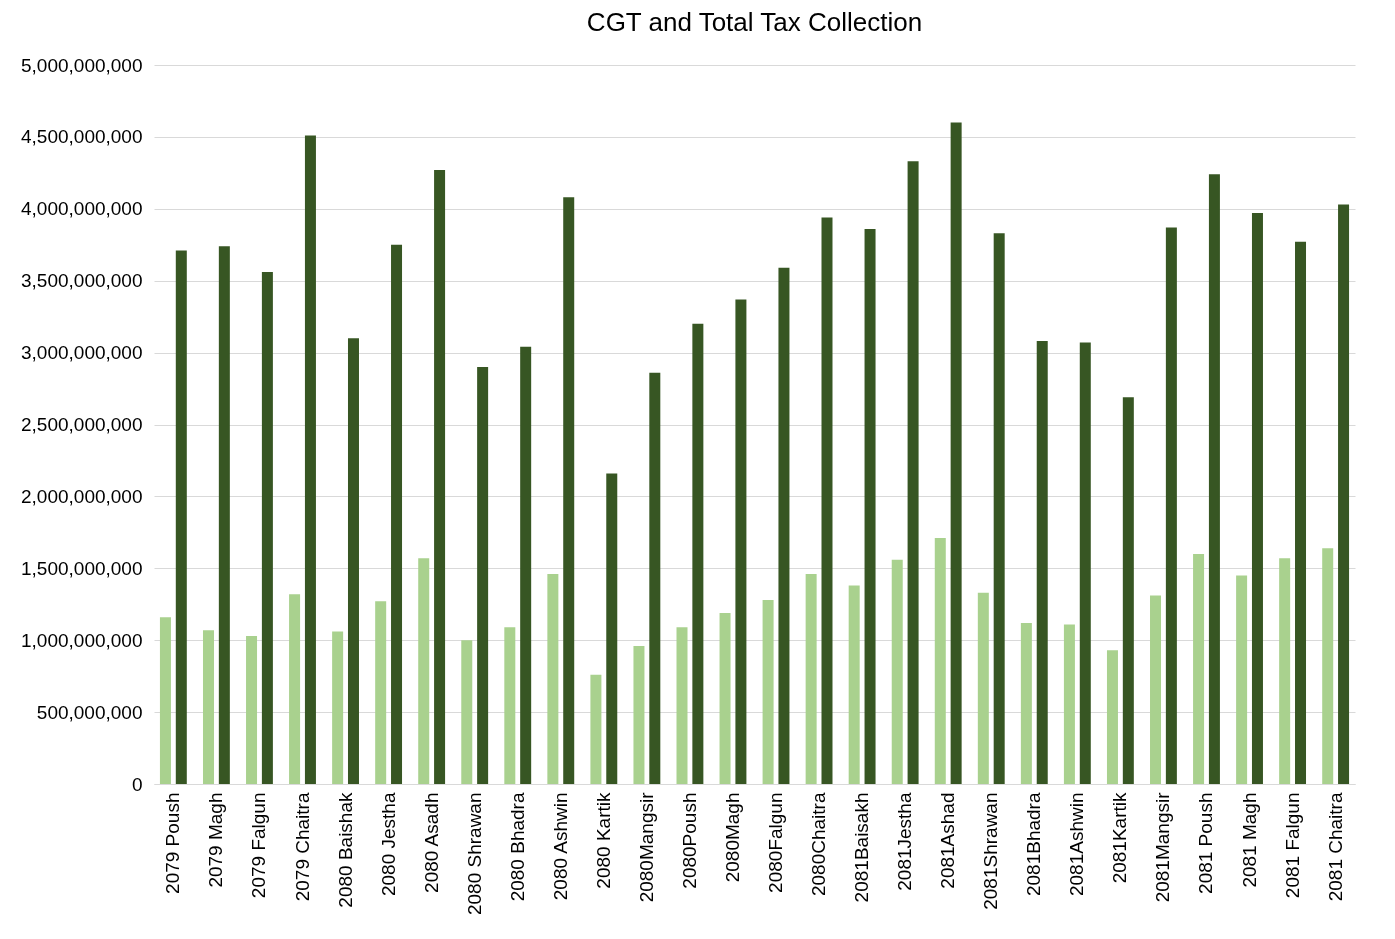 This screenshot has height=939, width=1395. Describe the element at coordinates (137, 784) in the screenshot. I see `y-tick-label: 0` at that location.